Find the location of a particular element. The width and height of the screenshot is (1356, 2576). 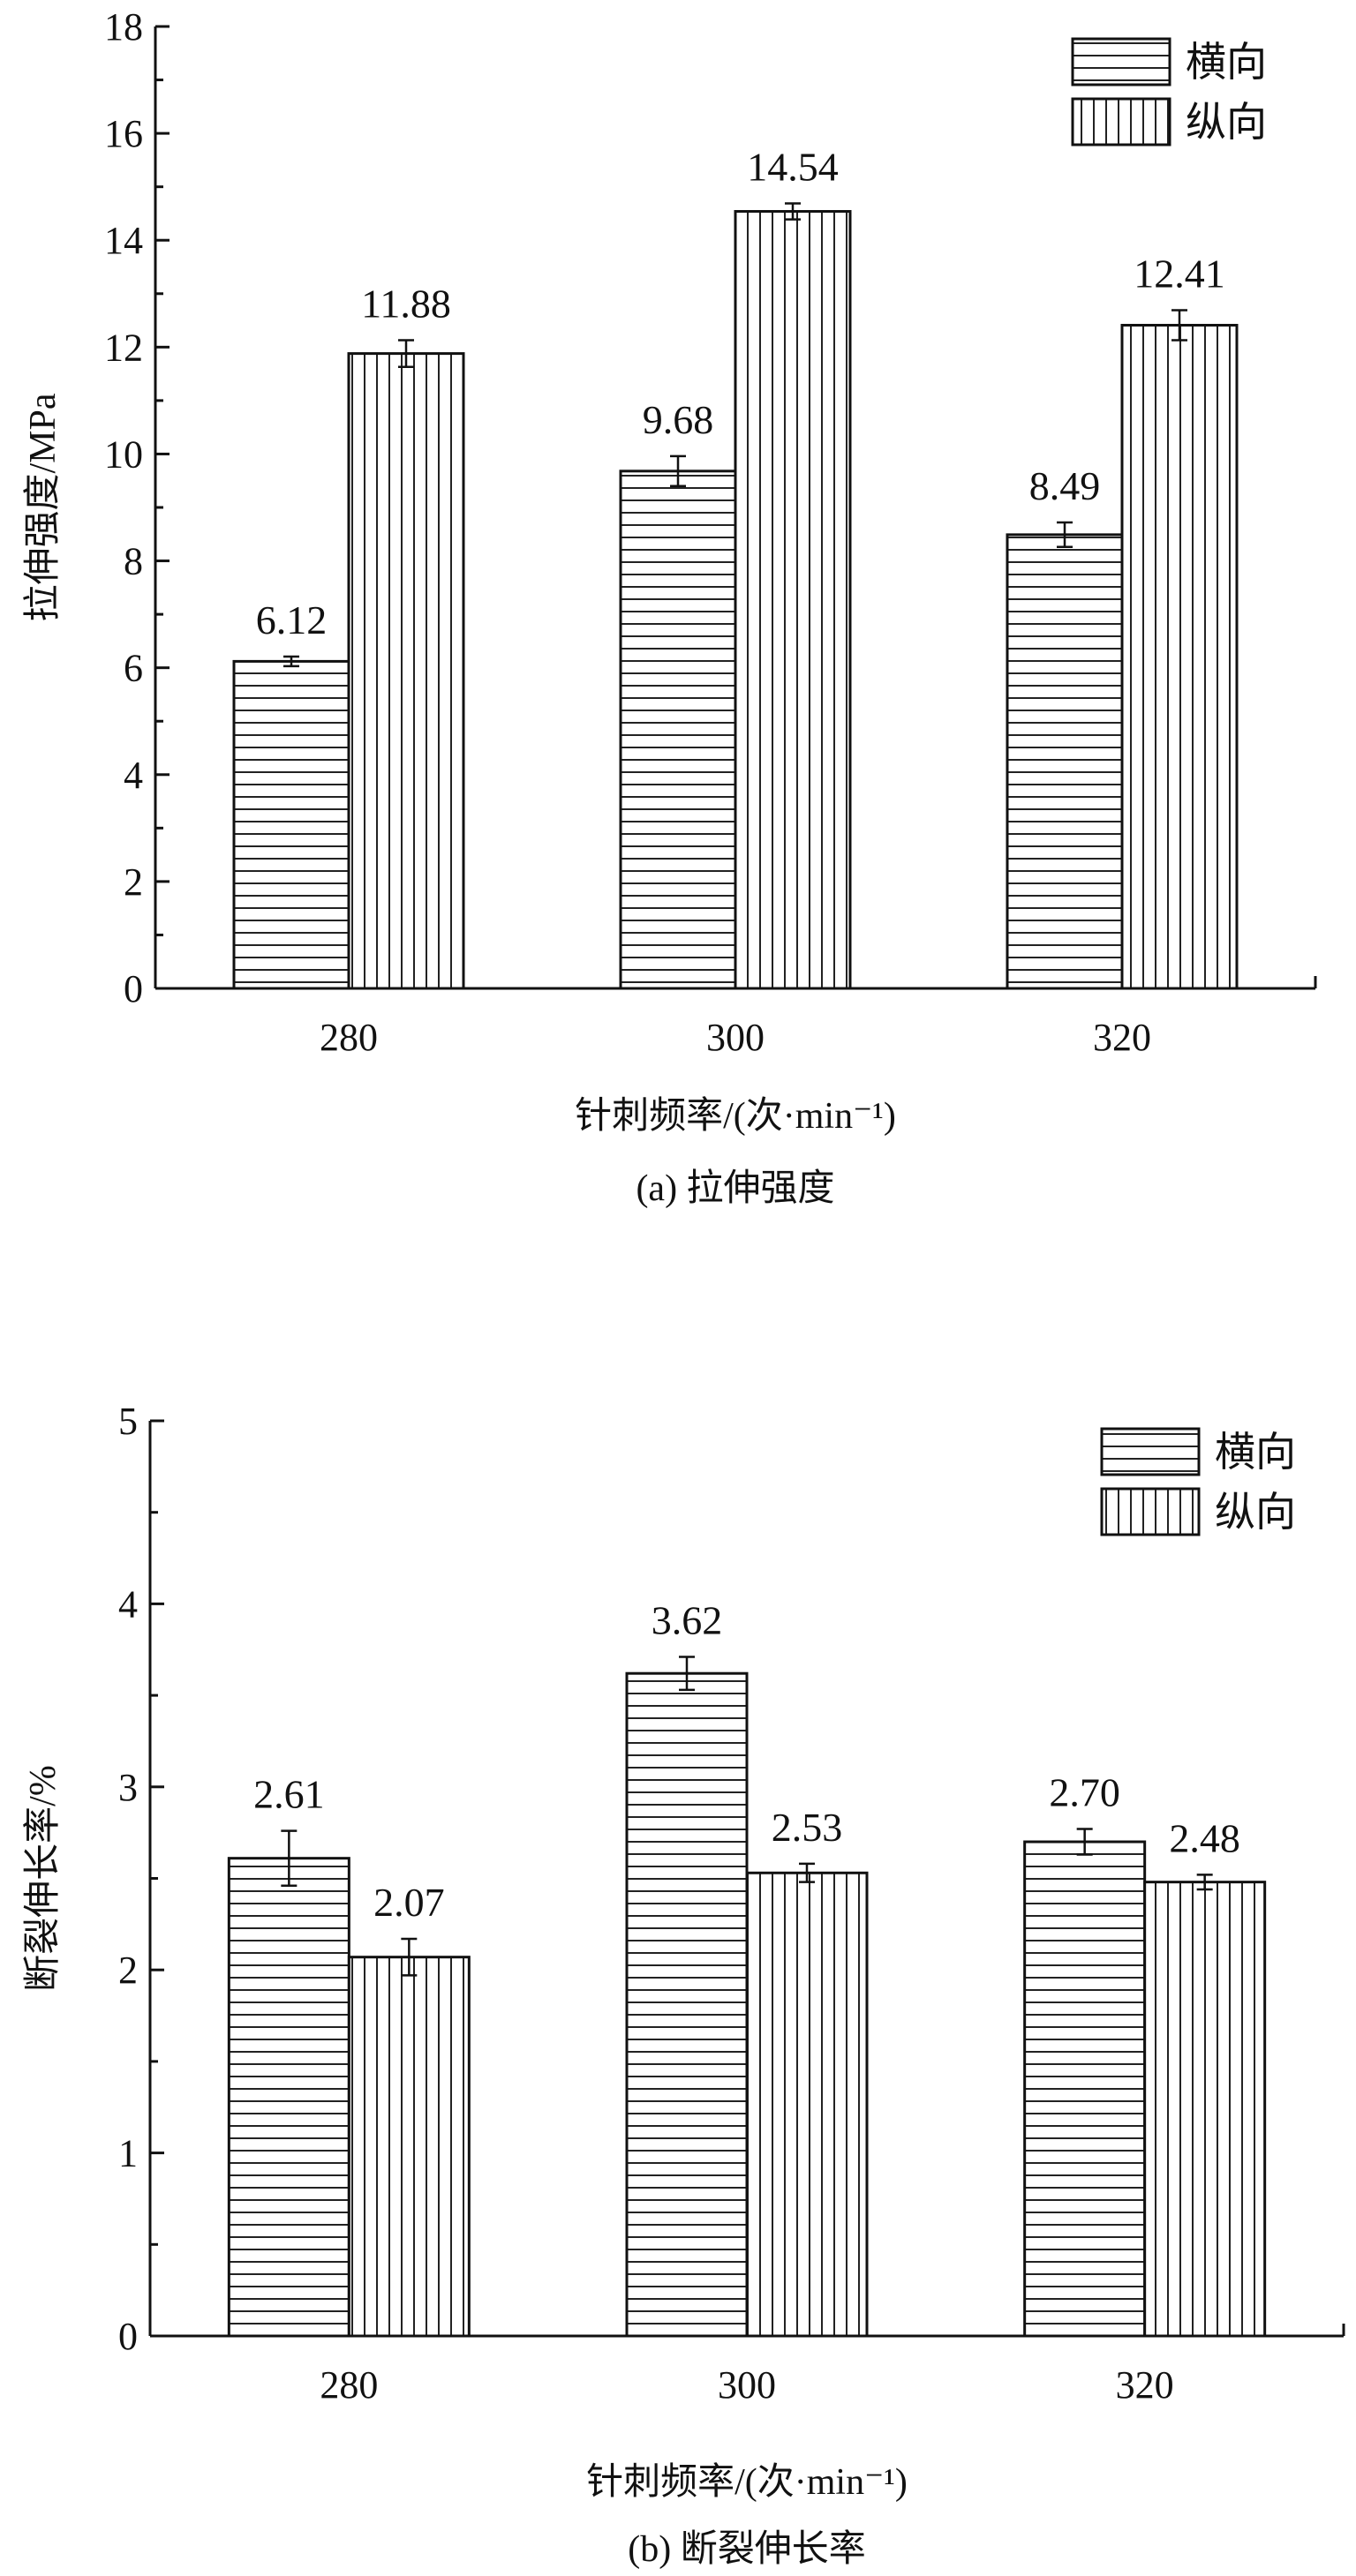

y-tick-label: 16 is located at coordinates (123, 133).